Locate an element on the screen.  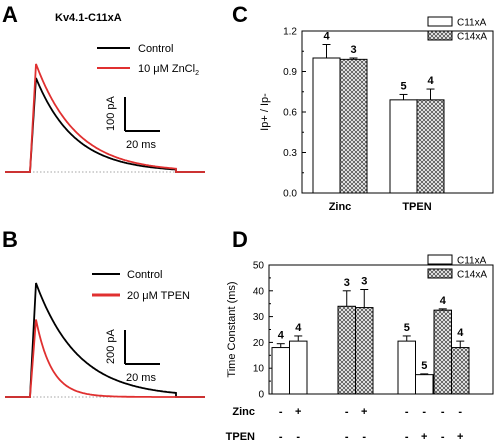
panel-a-letter: A is located at coordinates (10, 14).